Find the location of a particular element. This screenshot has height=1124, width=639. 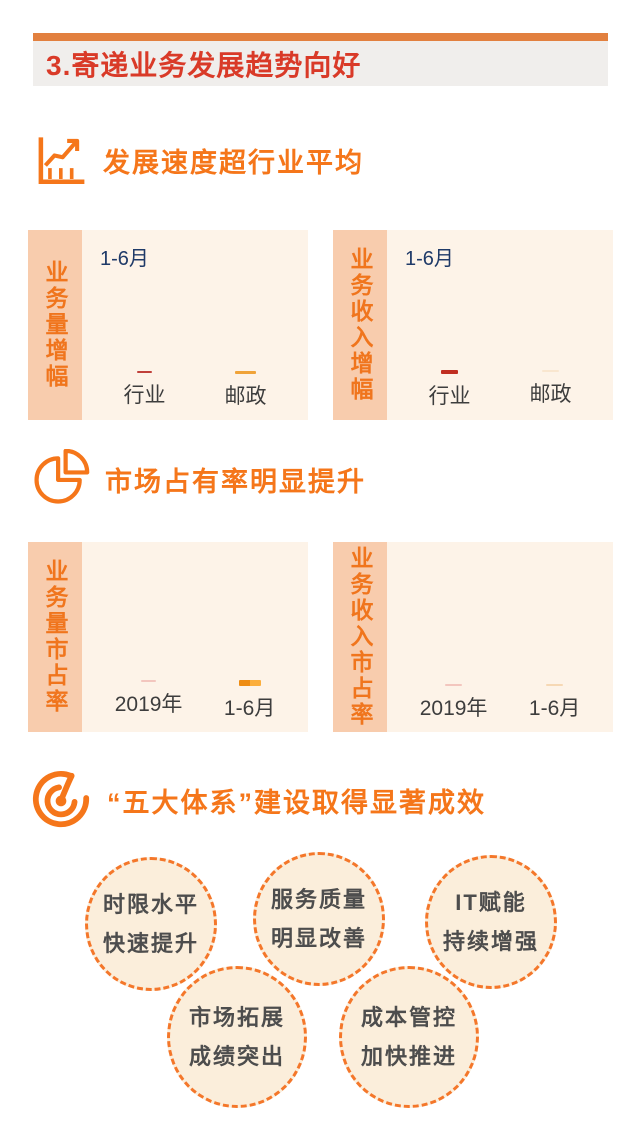

chart-panel-revenue-share: 业务收入市占率 2019年 1-6月 is located at coordinates (473, 637).